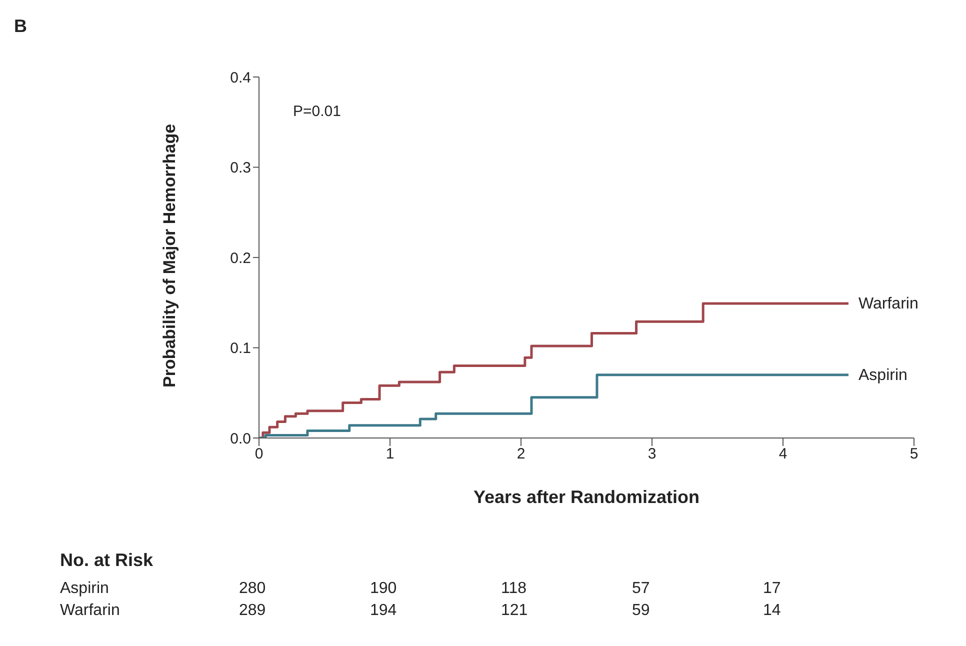 Image resolution: width=966 pixels, height=646 pixels. I want to click on series-label: Warfarin, so click(888, 304).